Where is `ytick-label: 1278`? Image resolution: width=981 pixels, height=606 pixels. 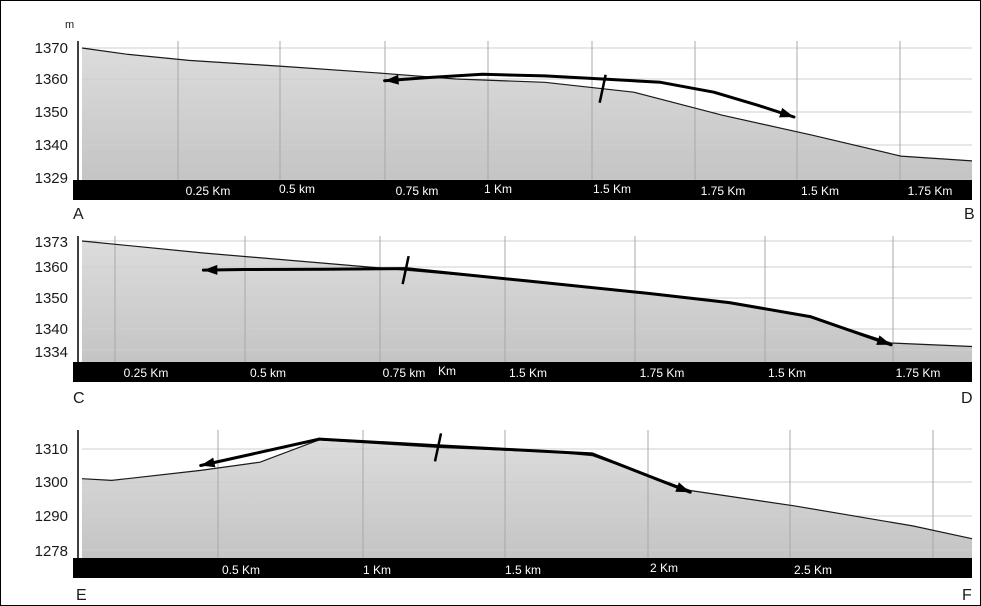
ytick-label: 1278 is located at coordinates (51, 551).